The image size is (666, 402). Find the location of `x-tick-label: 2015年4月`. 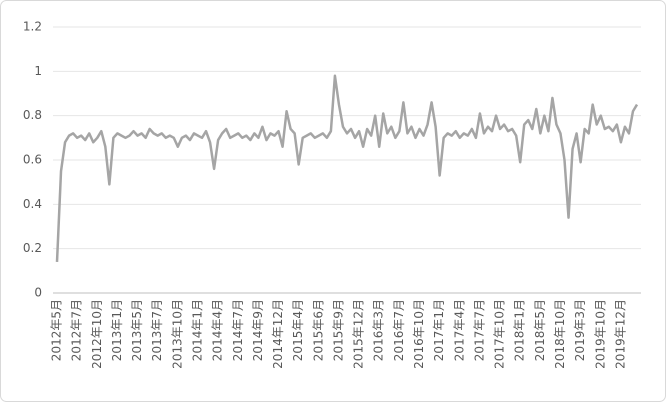

x-tick-label: 2015年4月 is located at coordinates (298, 330).